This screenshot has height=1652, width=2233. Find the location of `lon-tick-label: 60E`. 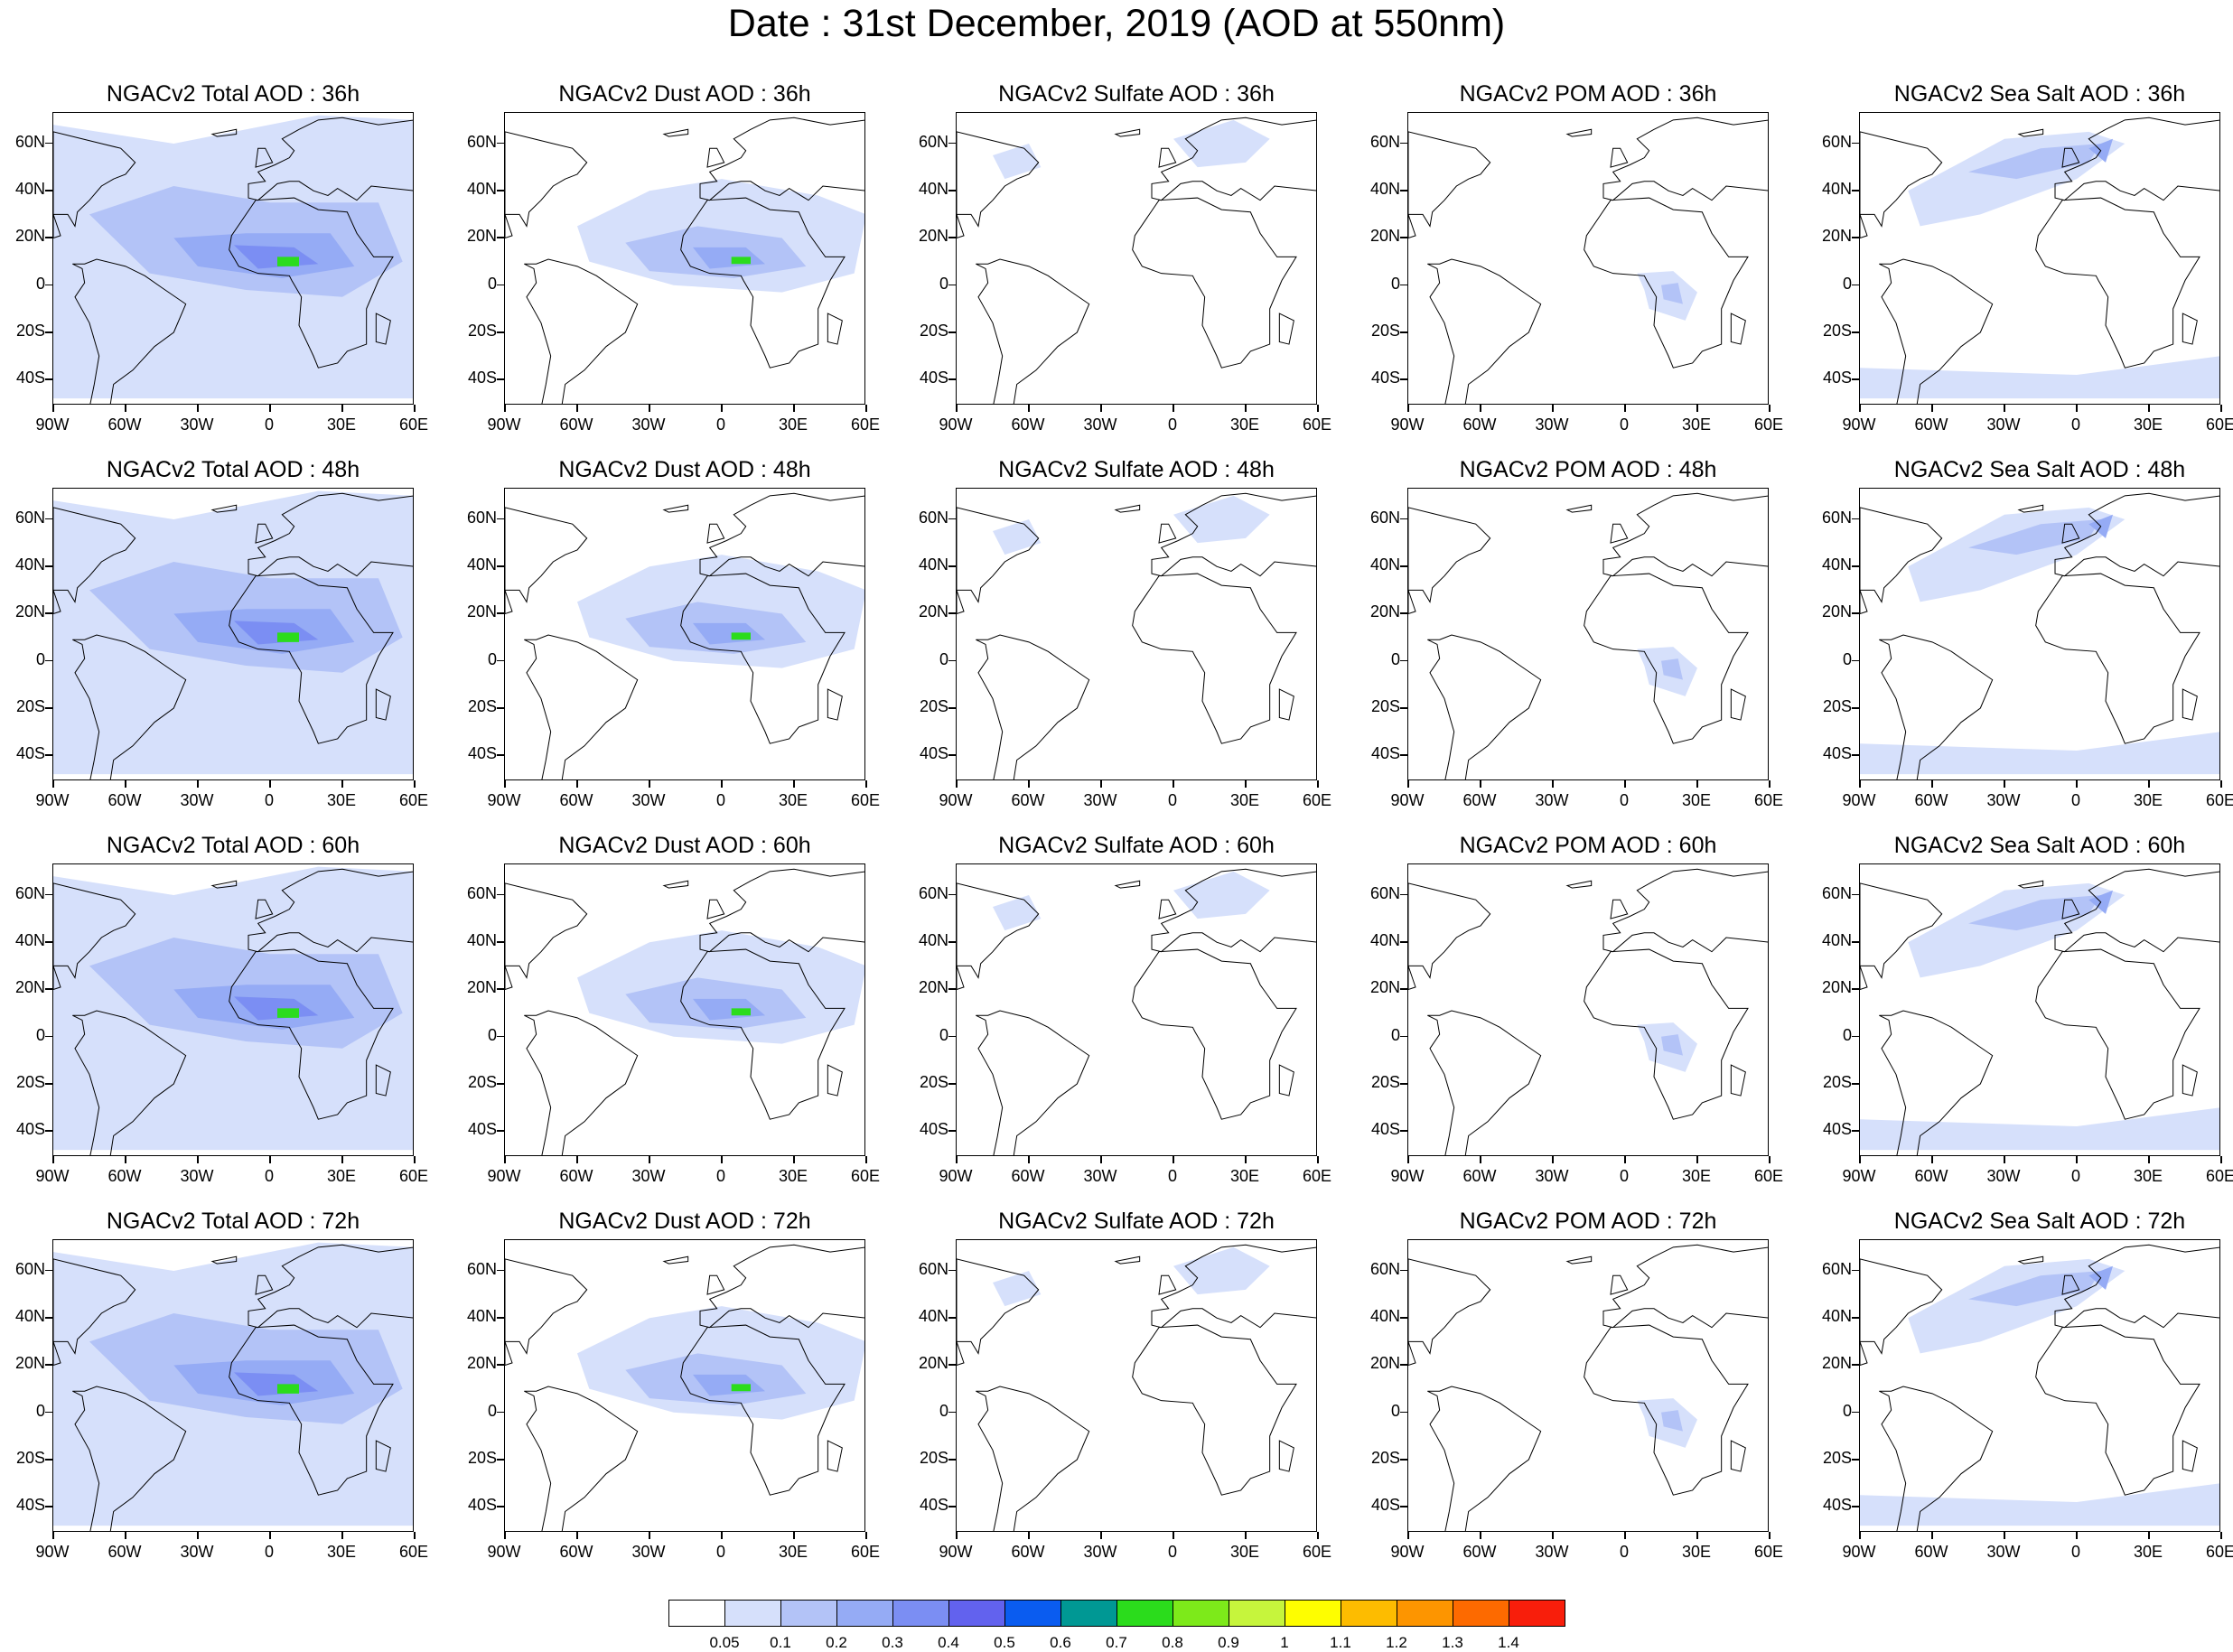

lon-tick-label: 60E is located at coordinates (1768, 800).